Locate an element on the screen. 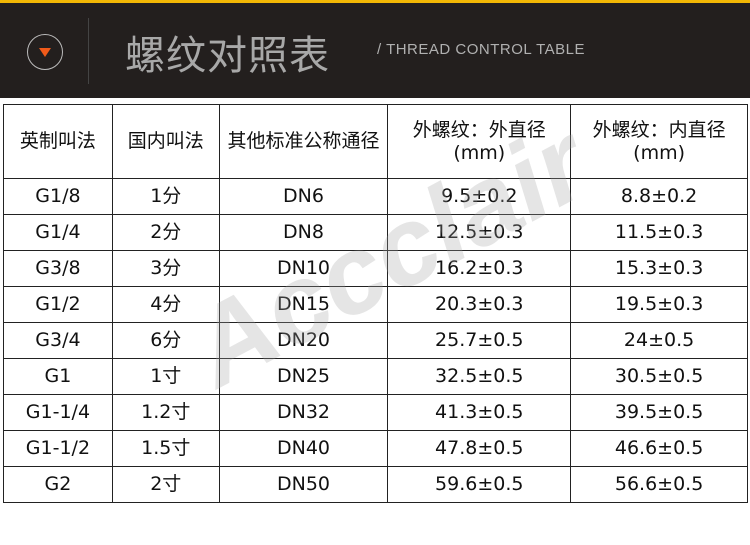 The image size is (750, 545). table-cell: 1分 is located at coordinates (165, 196).